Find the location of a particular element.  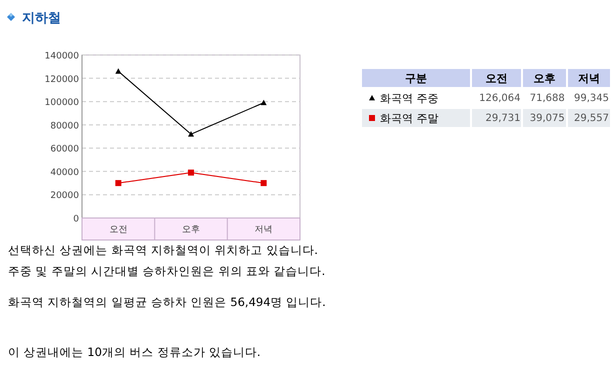

x-tick-label: 오전 is located at coordinates (118, 230).